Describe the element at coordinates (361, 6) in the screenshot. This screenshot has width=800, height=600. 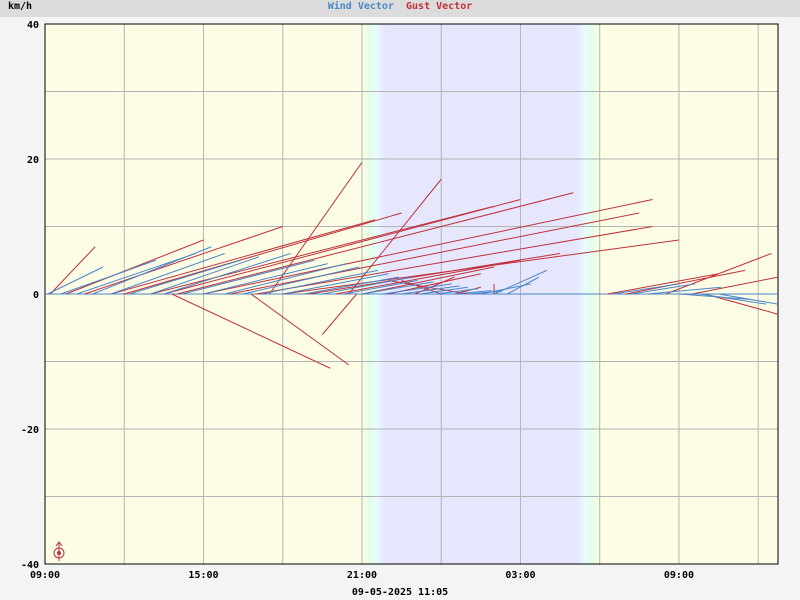
I see `title-wind-vector: Wind Vector` at that location.